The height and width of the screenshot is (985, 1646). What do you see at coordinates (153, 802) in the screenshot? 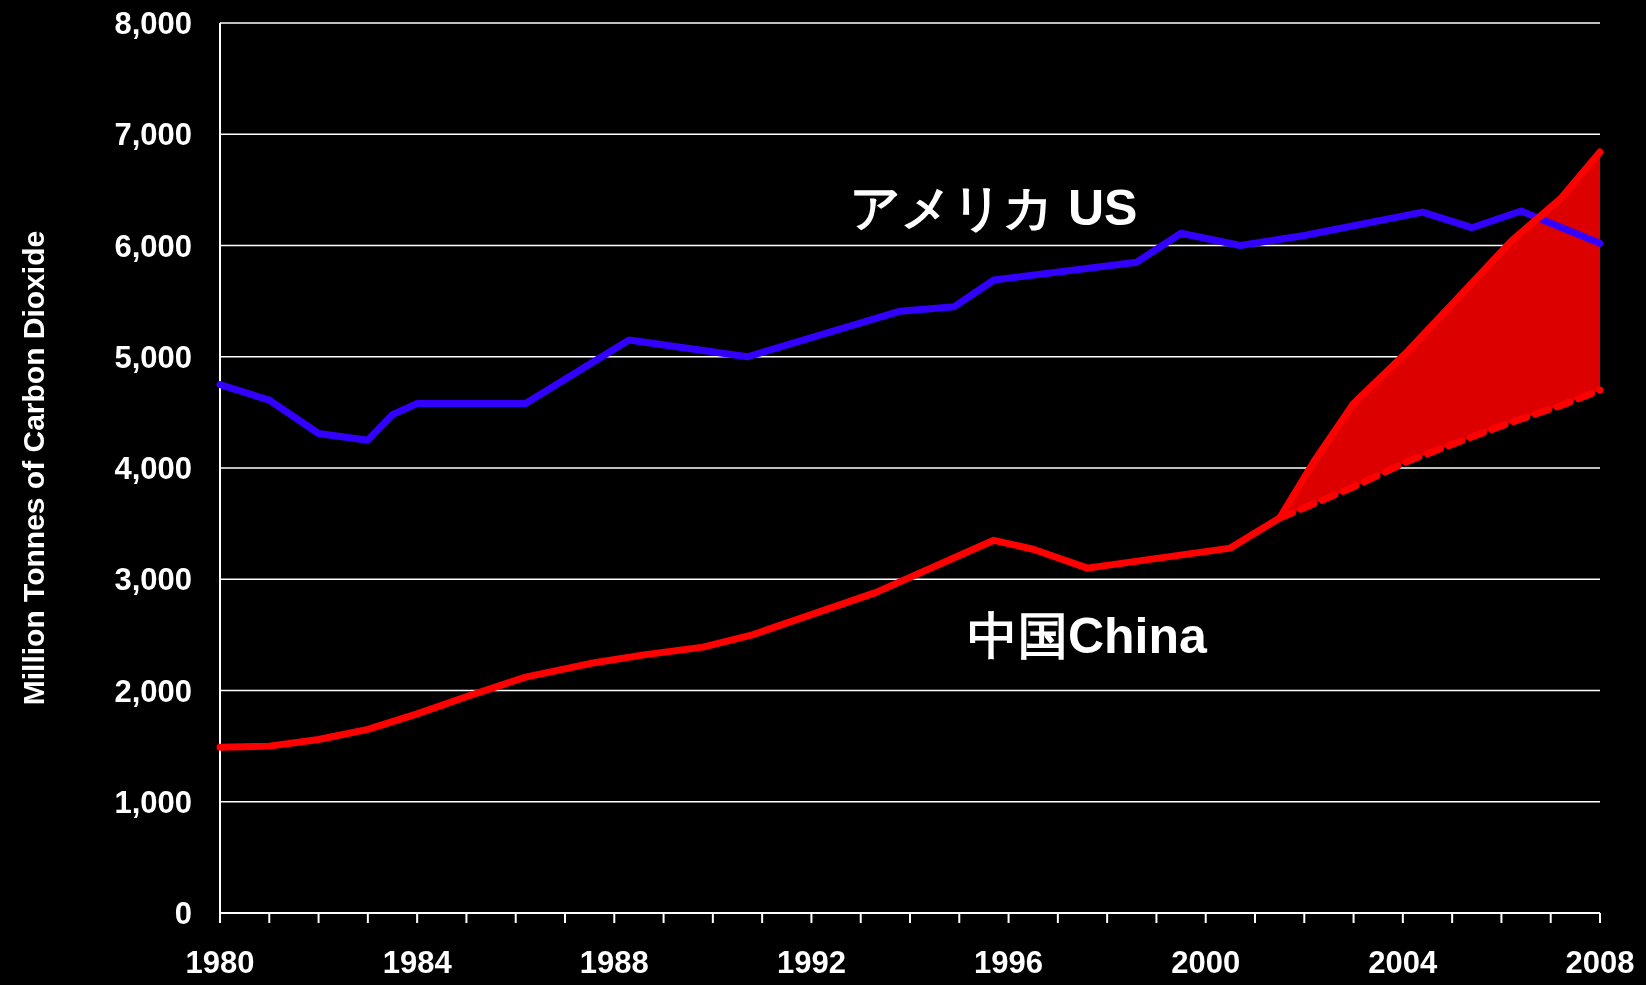
I see `y-tick-label: 1,000` at bounding box center [153, 802].